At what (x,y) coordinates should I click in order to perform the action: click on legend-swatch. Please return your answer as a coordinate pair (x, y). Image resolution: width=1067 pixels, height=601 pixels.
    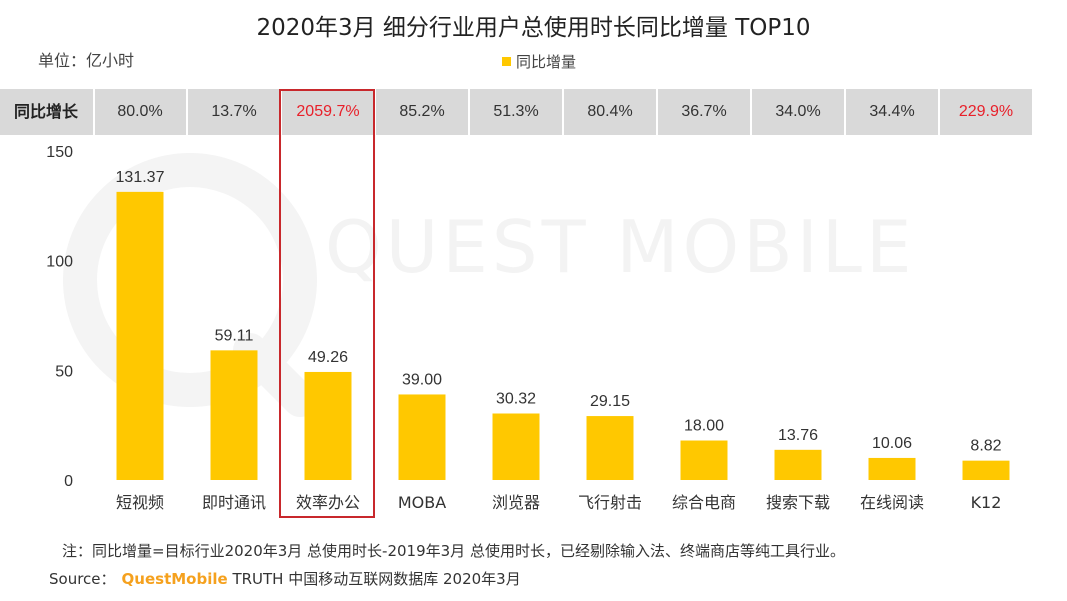
    Looking at the image, I should click on (506, 61).